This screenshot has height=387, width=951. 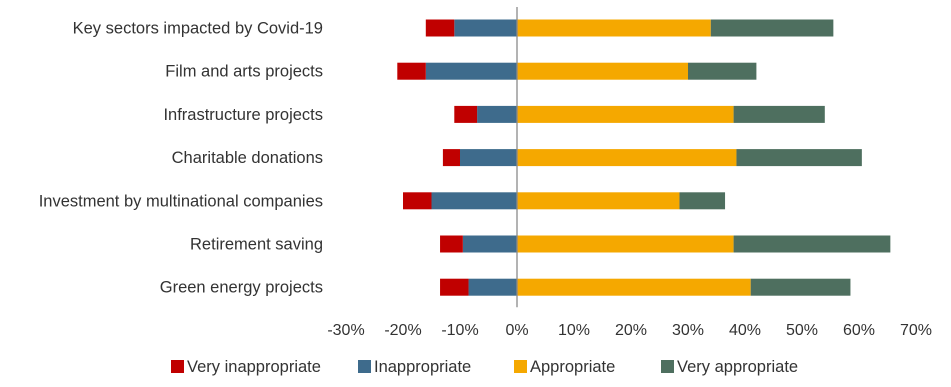 I want to click on category-label: Investment by multinational companies, so click(x=181, y=201).